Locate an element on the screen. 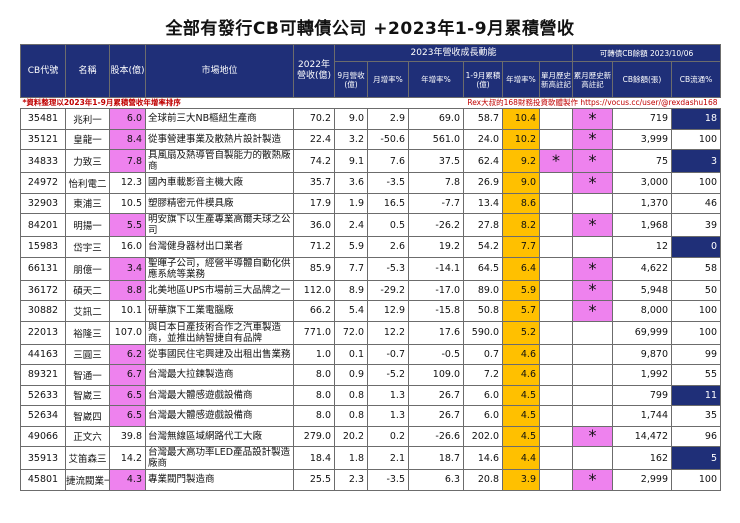 This screenshot has width=740, height=523. cell-name: 皇龍一 is located at coordinates (87, 139).